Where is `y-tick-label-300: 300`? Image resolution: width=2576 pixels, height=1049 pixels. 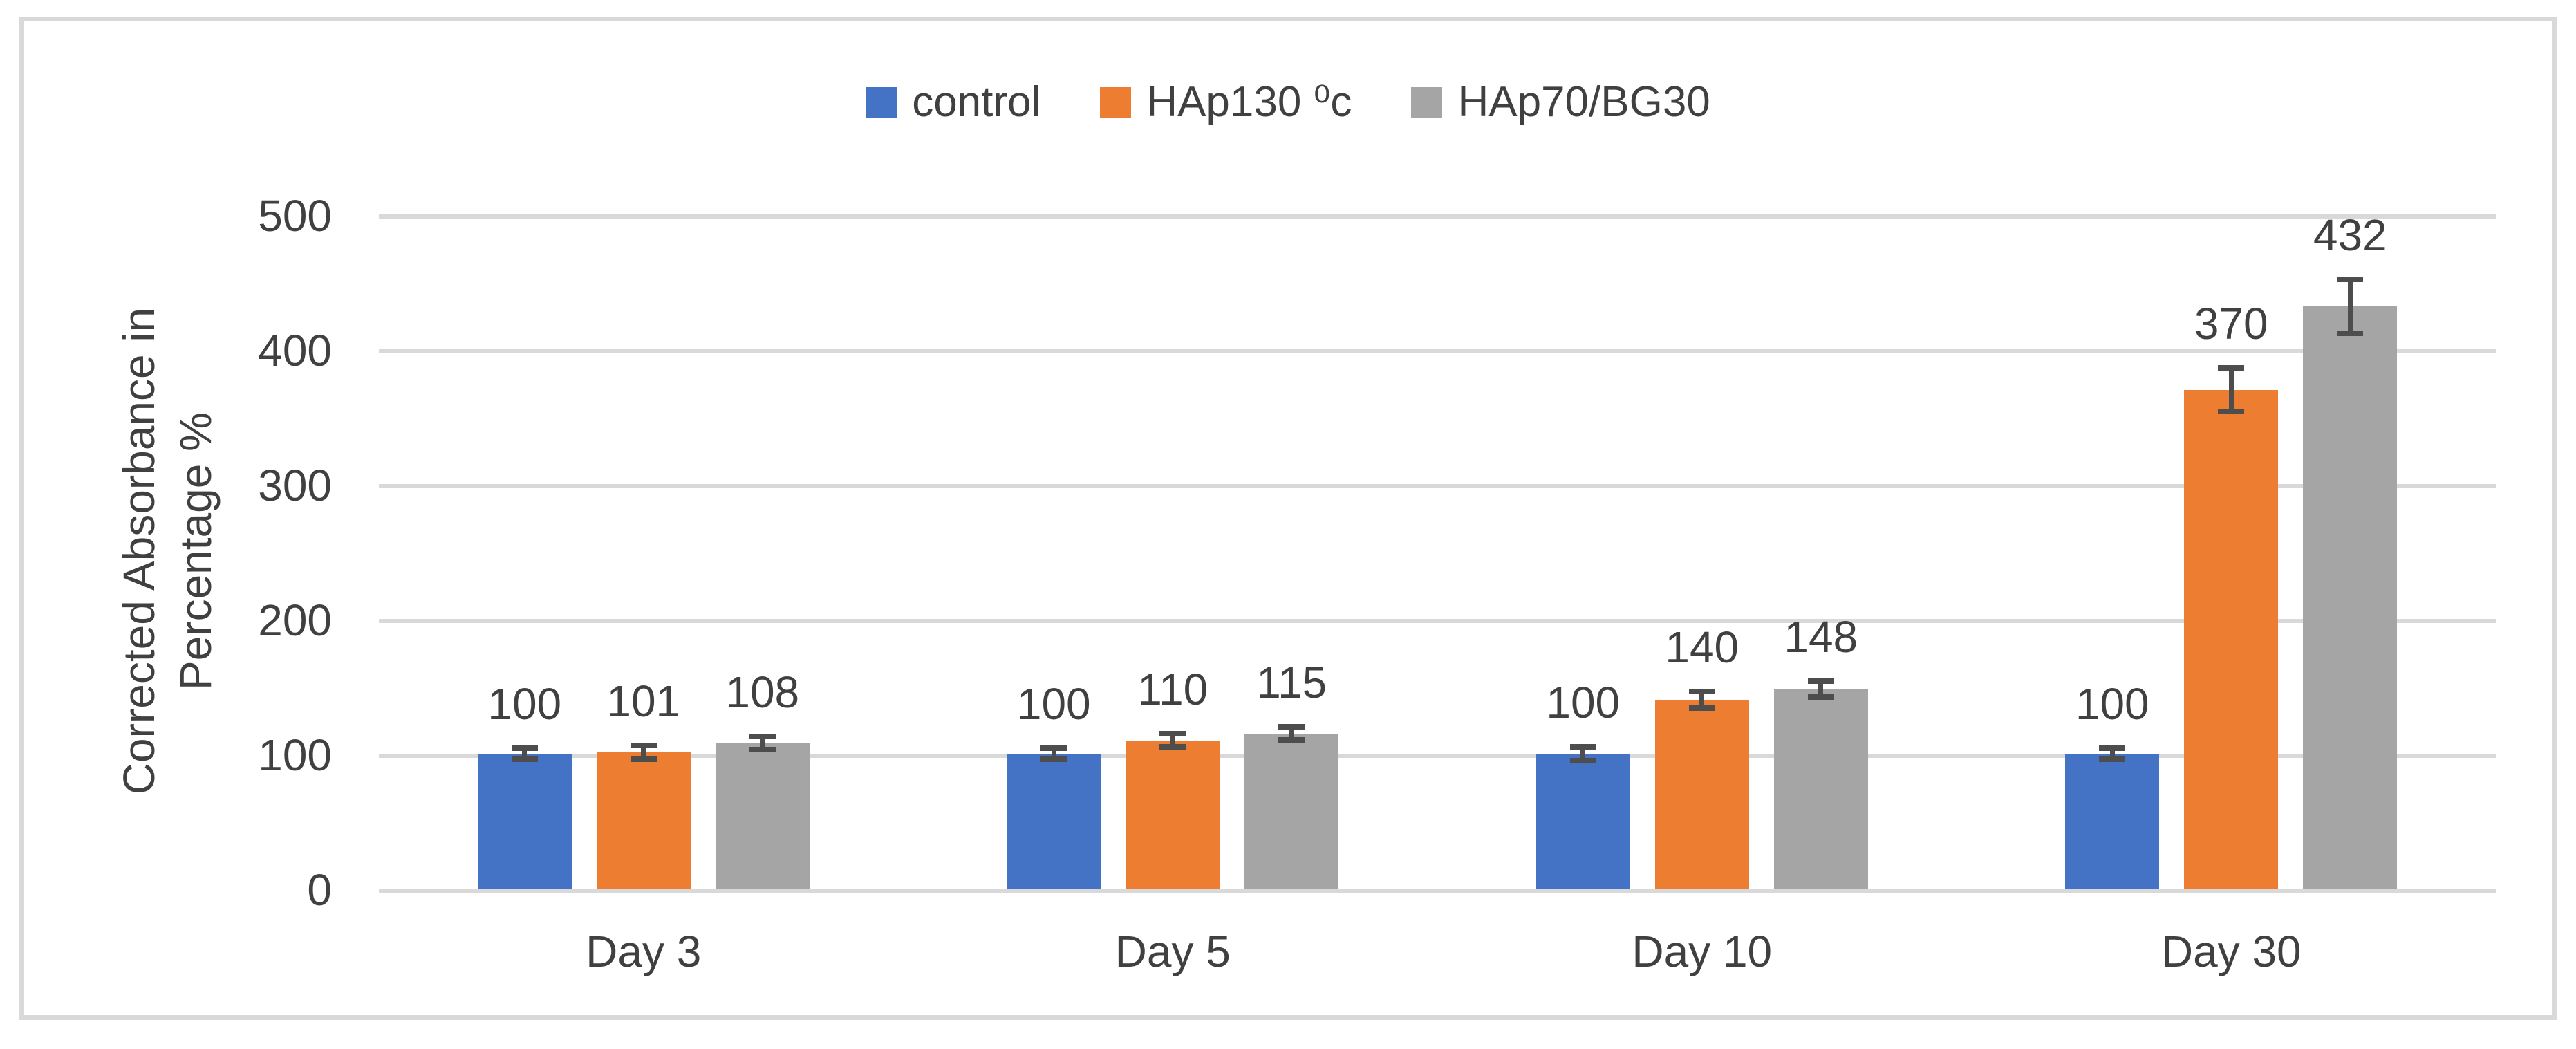 y-tick-label-300: 300 is located at coordinates (295, 485).